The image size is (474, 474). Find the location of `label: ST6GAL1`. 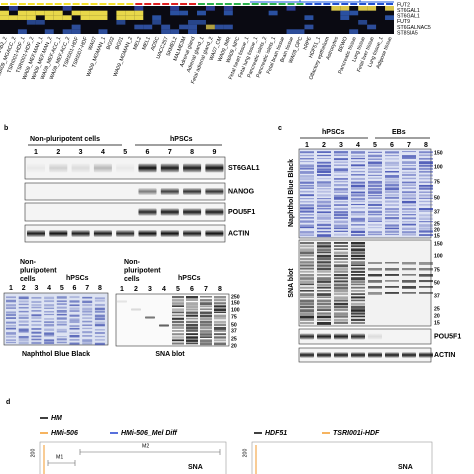

label: ST6GAL1 is located at coordinates (408, 17).